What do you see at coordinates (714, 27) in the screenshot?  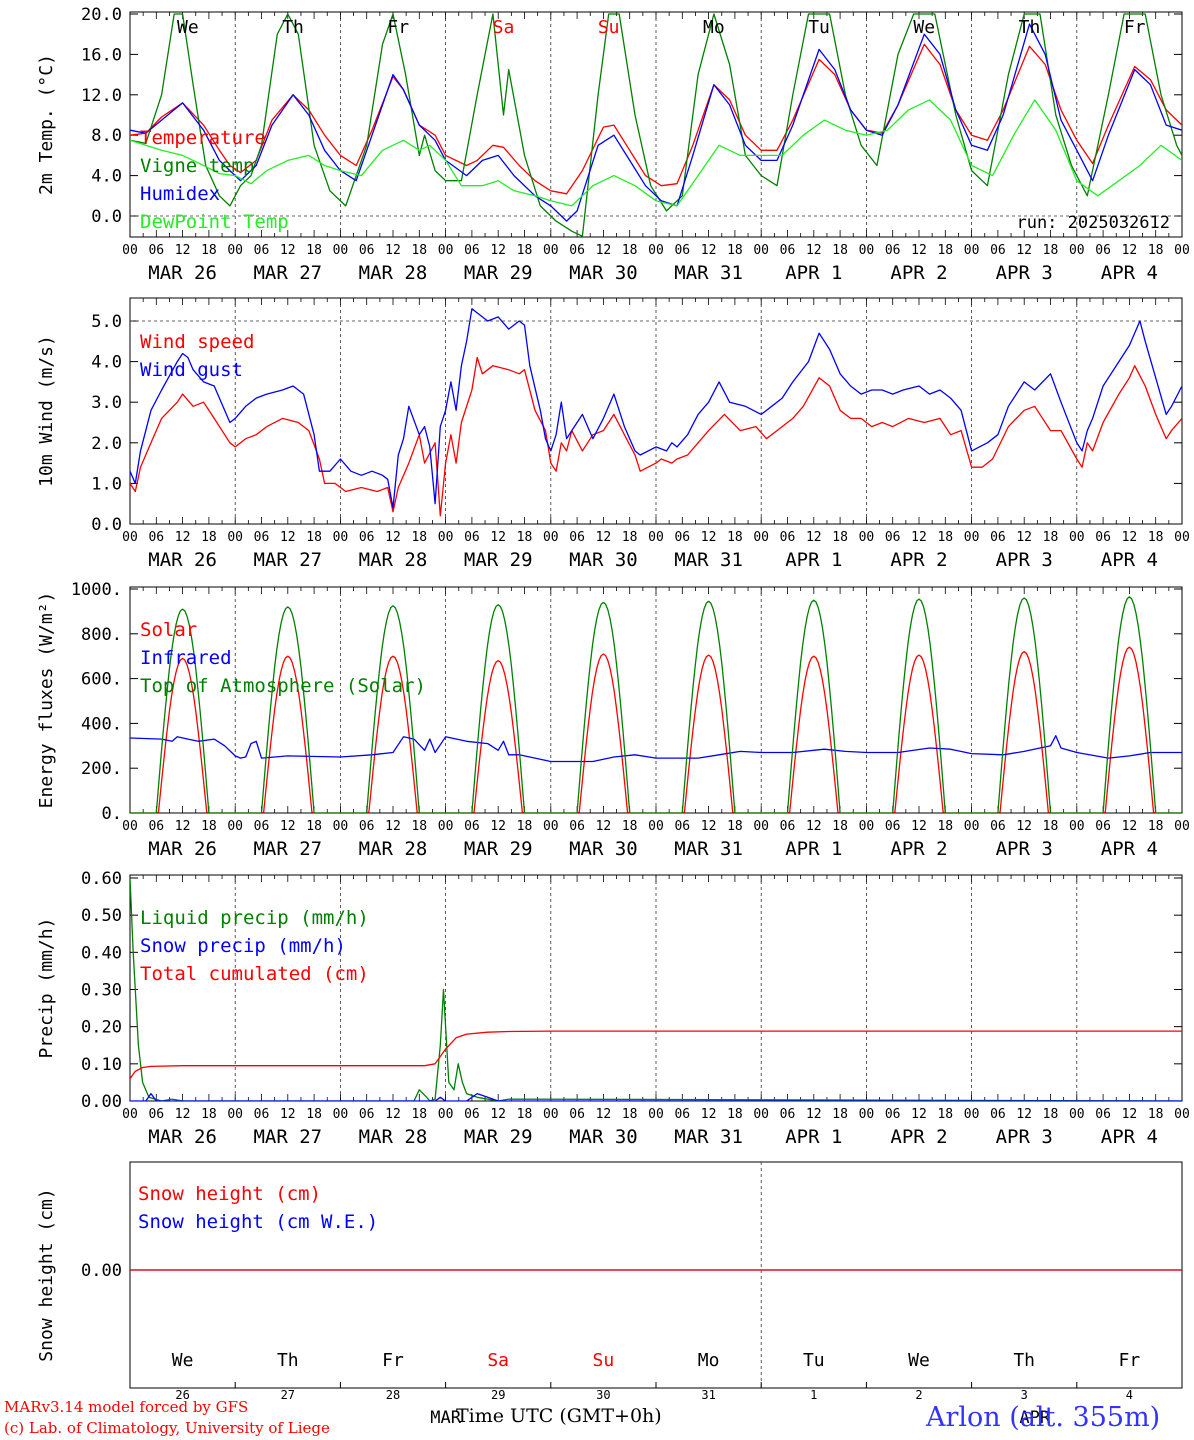 I see `weekday-label: Mo` at bounding box center [714, 27].